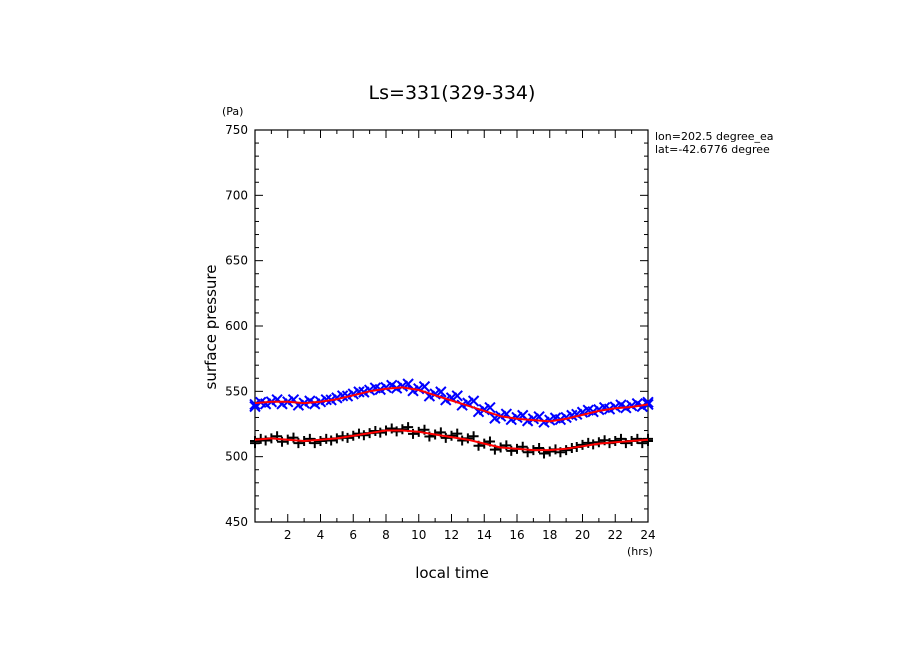 Image resolution: width=904 pixels, height=654 pixels. Describe the element at coordinates (451, 535) in the screenshot. I see `x-tick-label: 12` at that location.